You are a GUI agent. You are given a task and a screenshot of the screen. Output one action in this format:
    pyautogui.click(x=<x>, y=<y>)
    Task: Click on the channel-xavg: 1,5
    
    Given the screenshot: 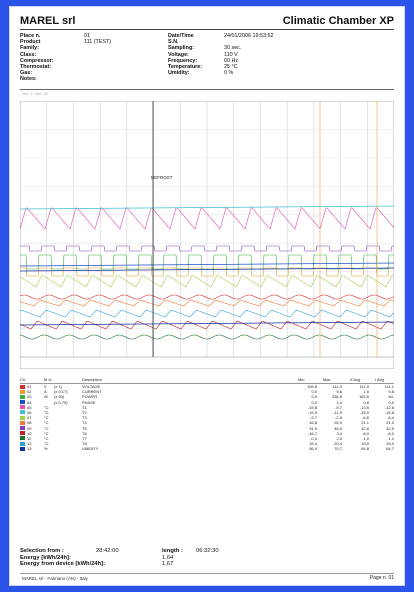 What is the action you would take?
    pyautogui.click(x=366, y=392)
    